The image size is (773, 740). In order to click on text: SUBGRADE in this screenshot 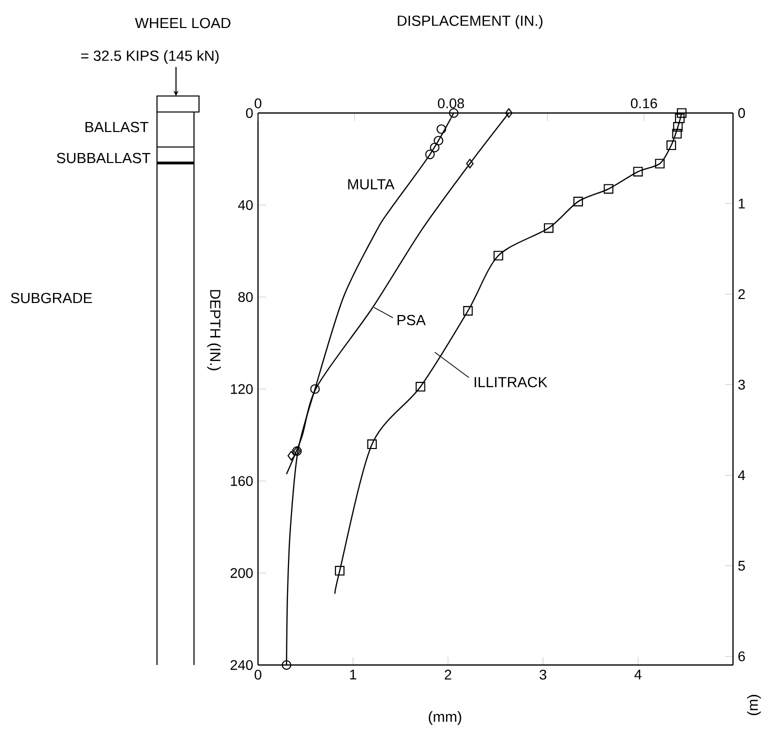, I will do `click(51, 298)`.